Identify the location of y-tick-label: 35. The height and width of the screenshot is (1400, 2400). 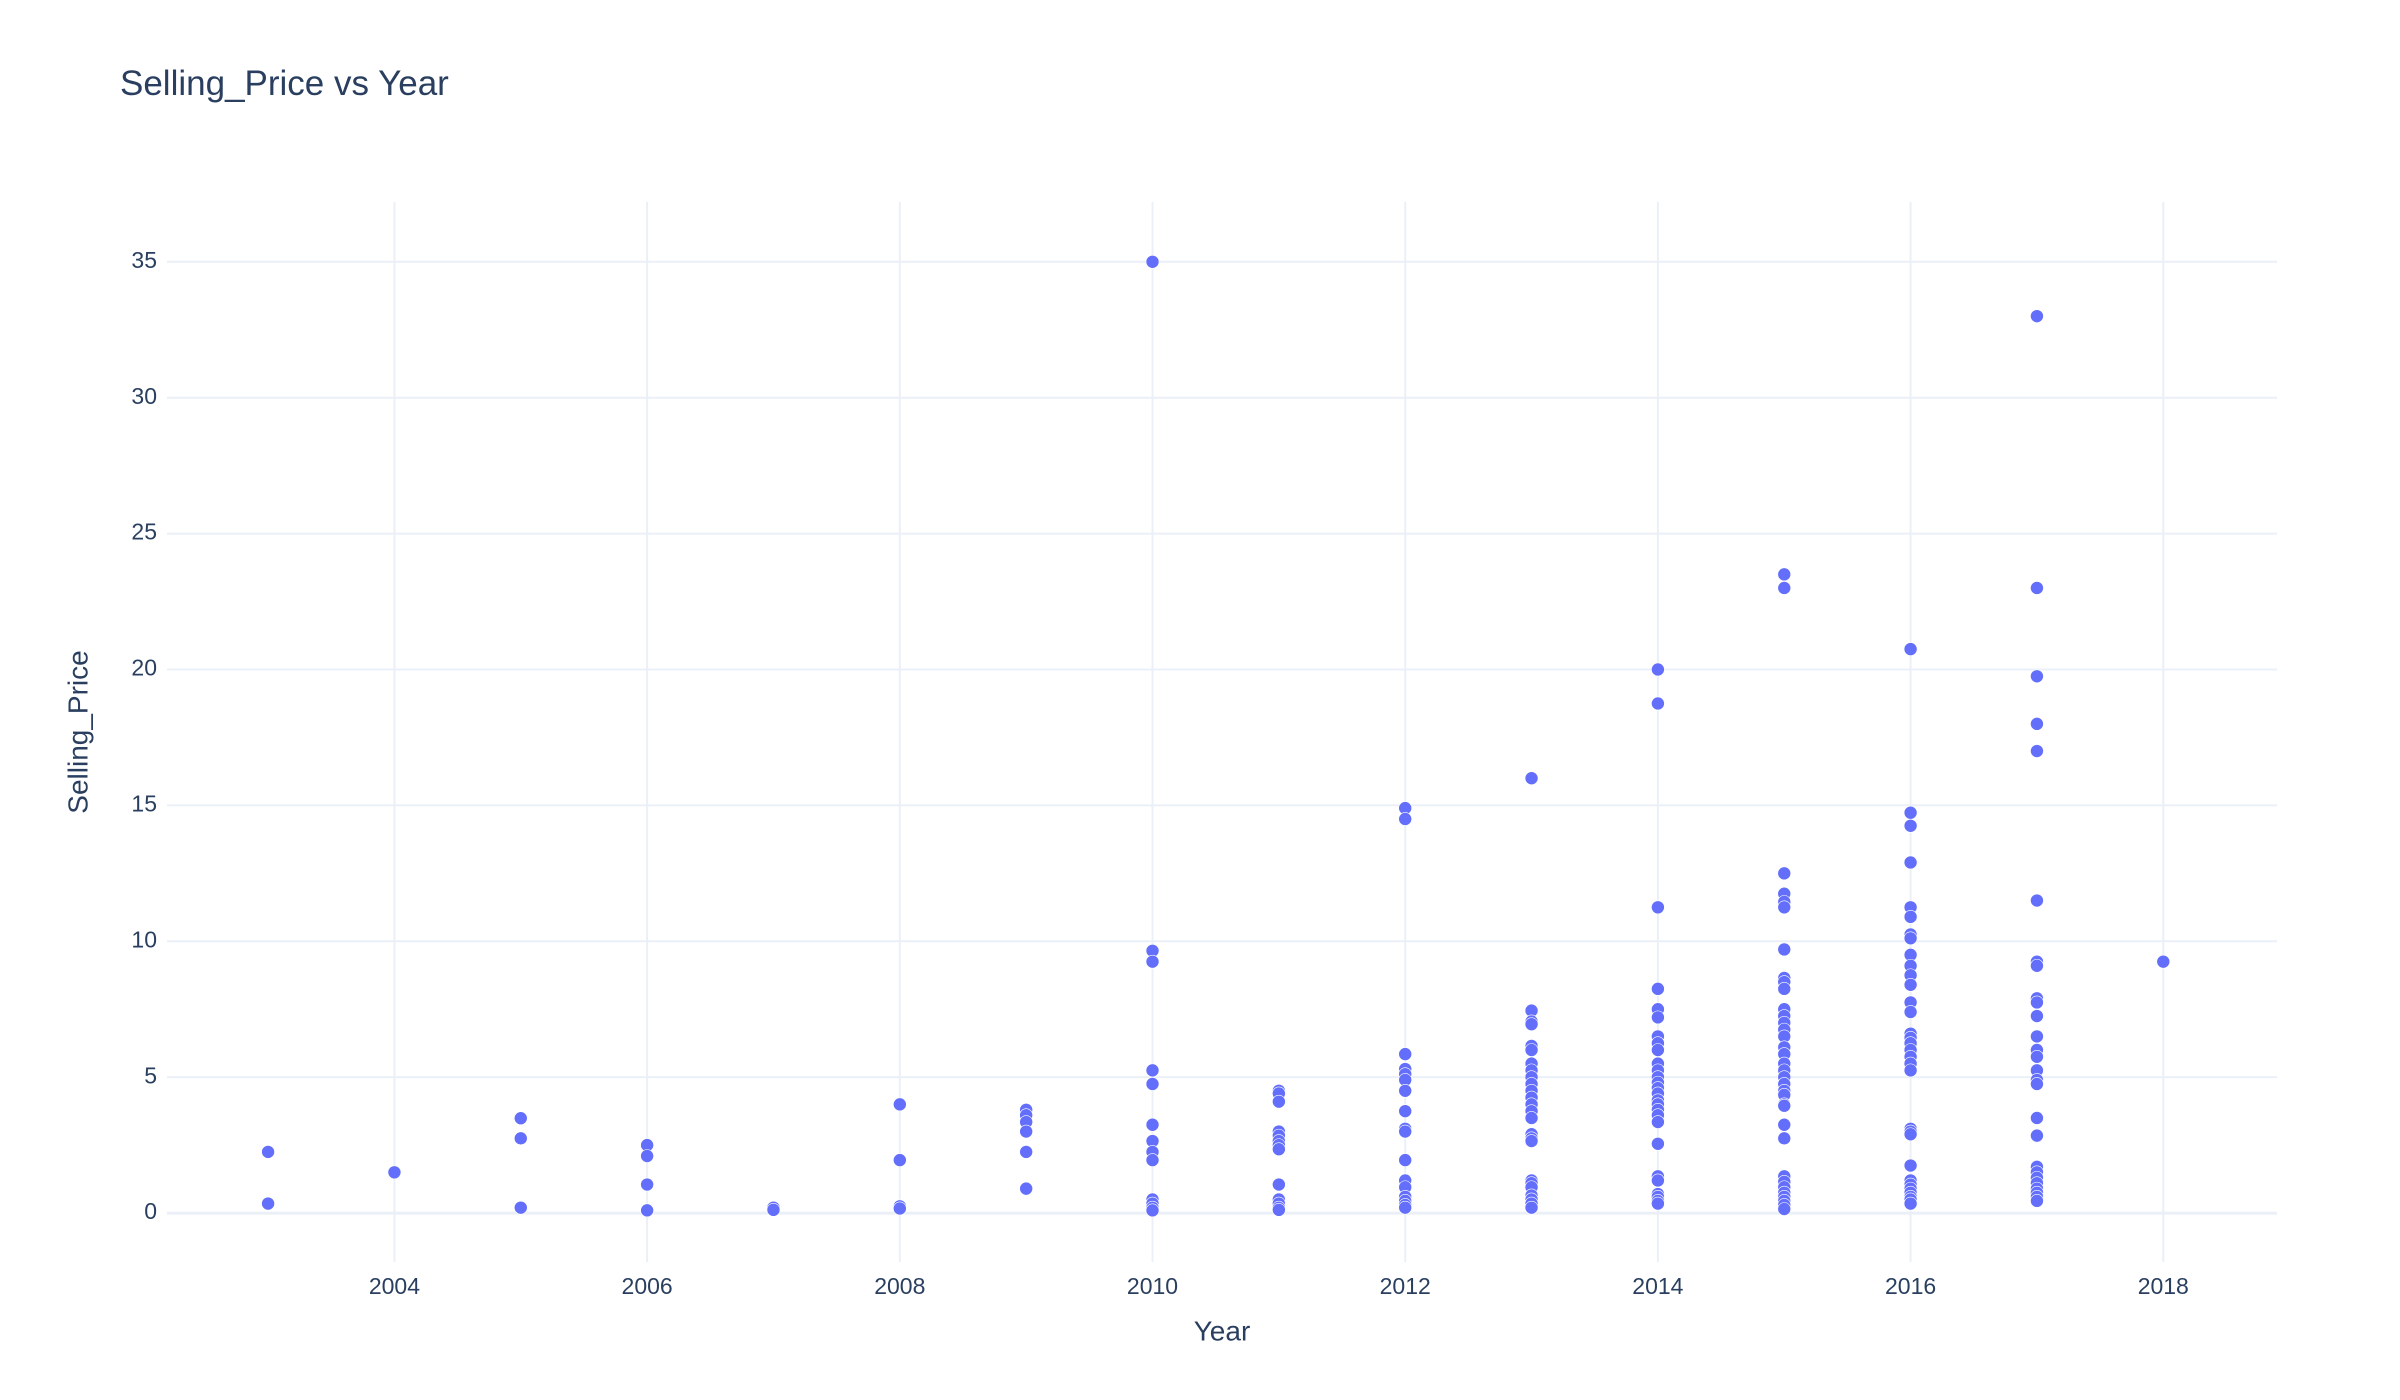
(144, 260).